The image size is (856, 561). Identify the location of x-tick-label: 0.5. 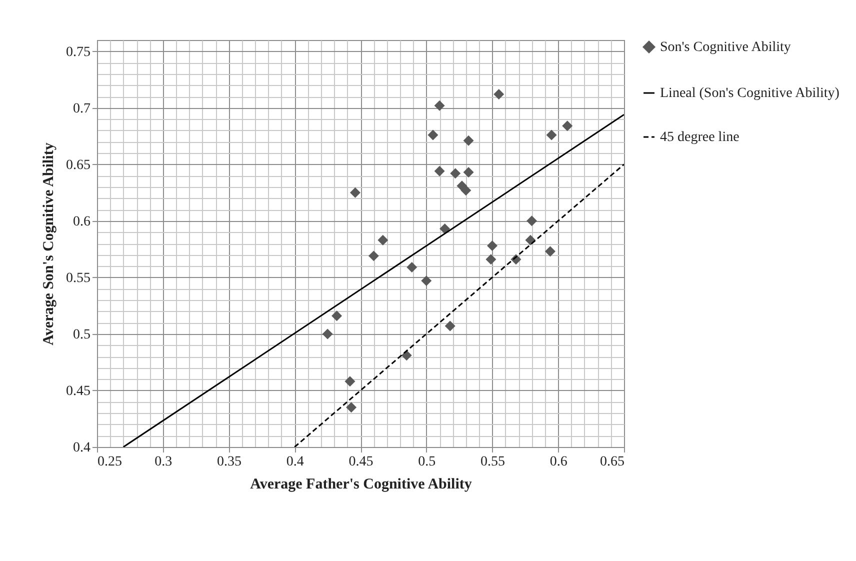
(427, 462).